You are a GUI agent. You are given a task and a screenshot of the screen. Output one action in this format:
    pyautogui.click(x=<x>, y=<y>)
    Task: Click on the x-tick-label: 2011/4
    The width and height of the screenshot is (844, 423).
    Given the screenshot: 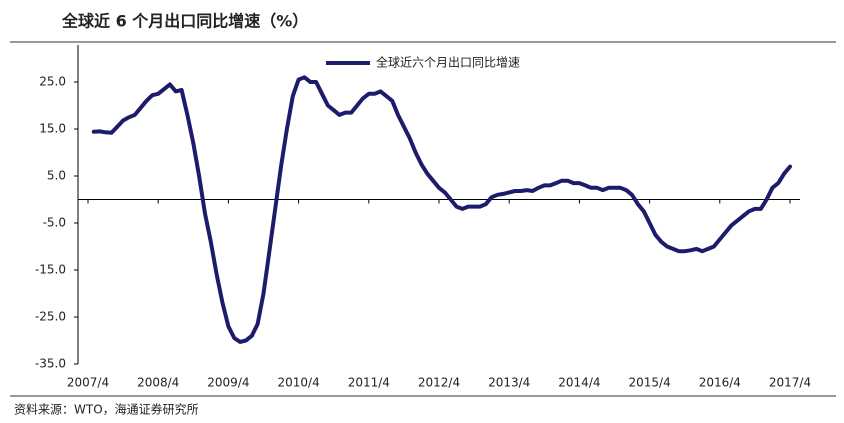 What is the action you would take?
    pyautogui.click(x=369, y=383)
    